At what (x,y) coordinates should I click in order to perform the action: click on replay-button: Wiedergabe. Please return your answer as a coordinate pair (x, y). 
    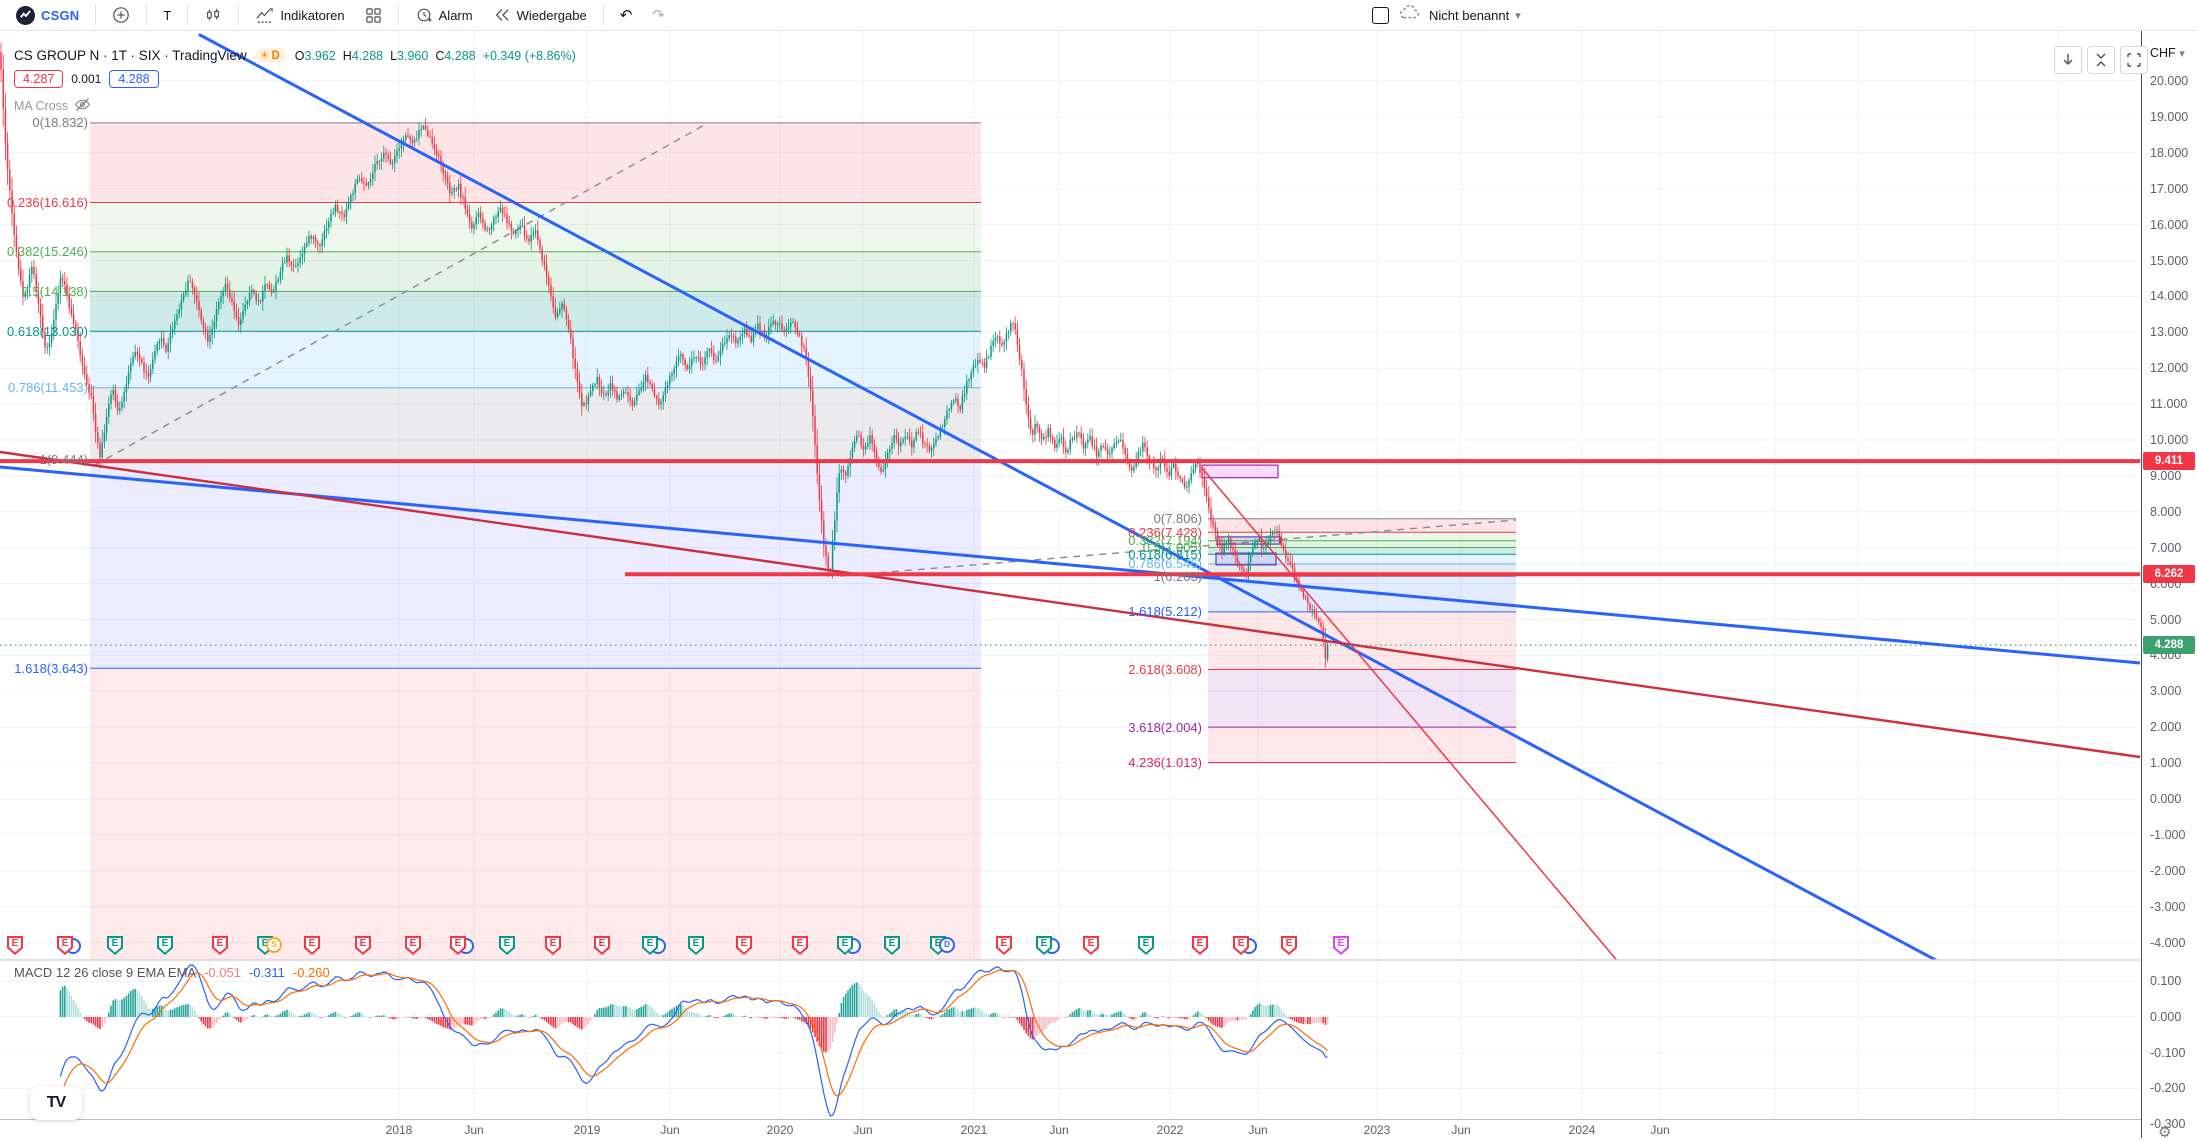
    Looking at the image, I should click on (540, 15).